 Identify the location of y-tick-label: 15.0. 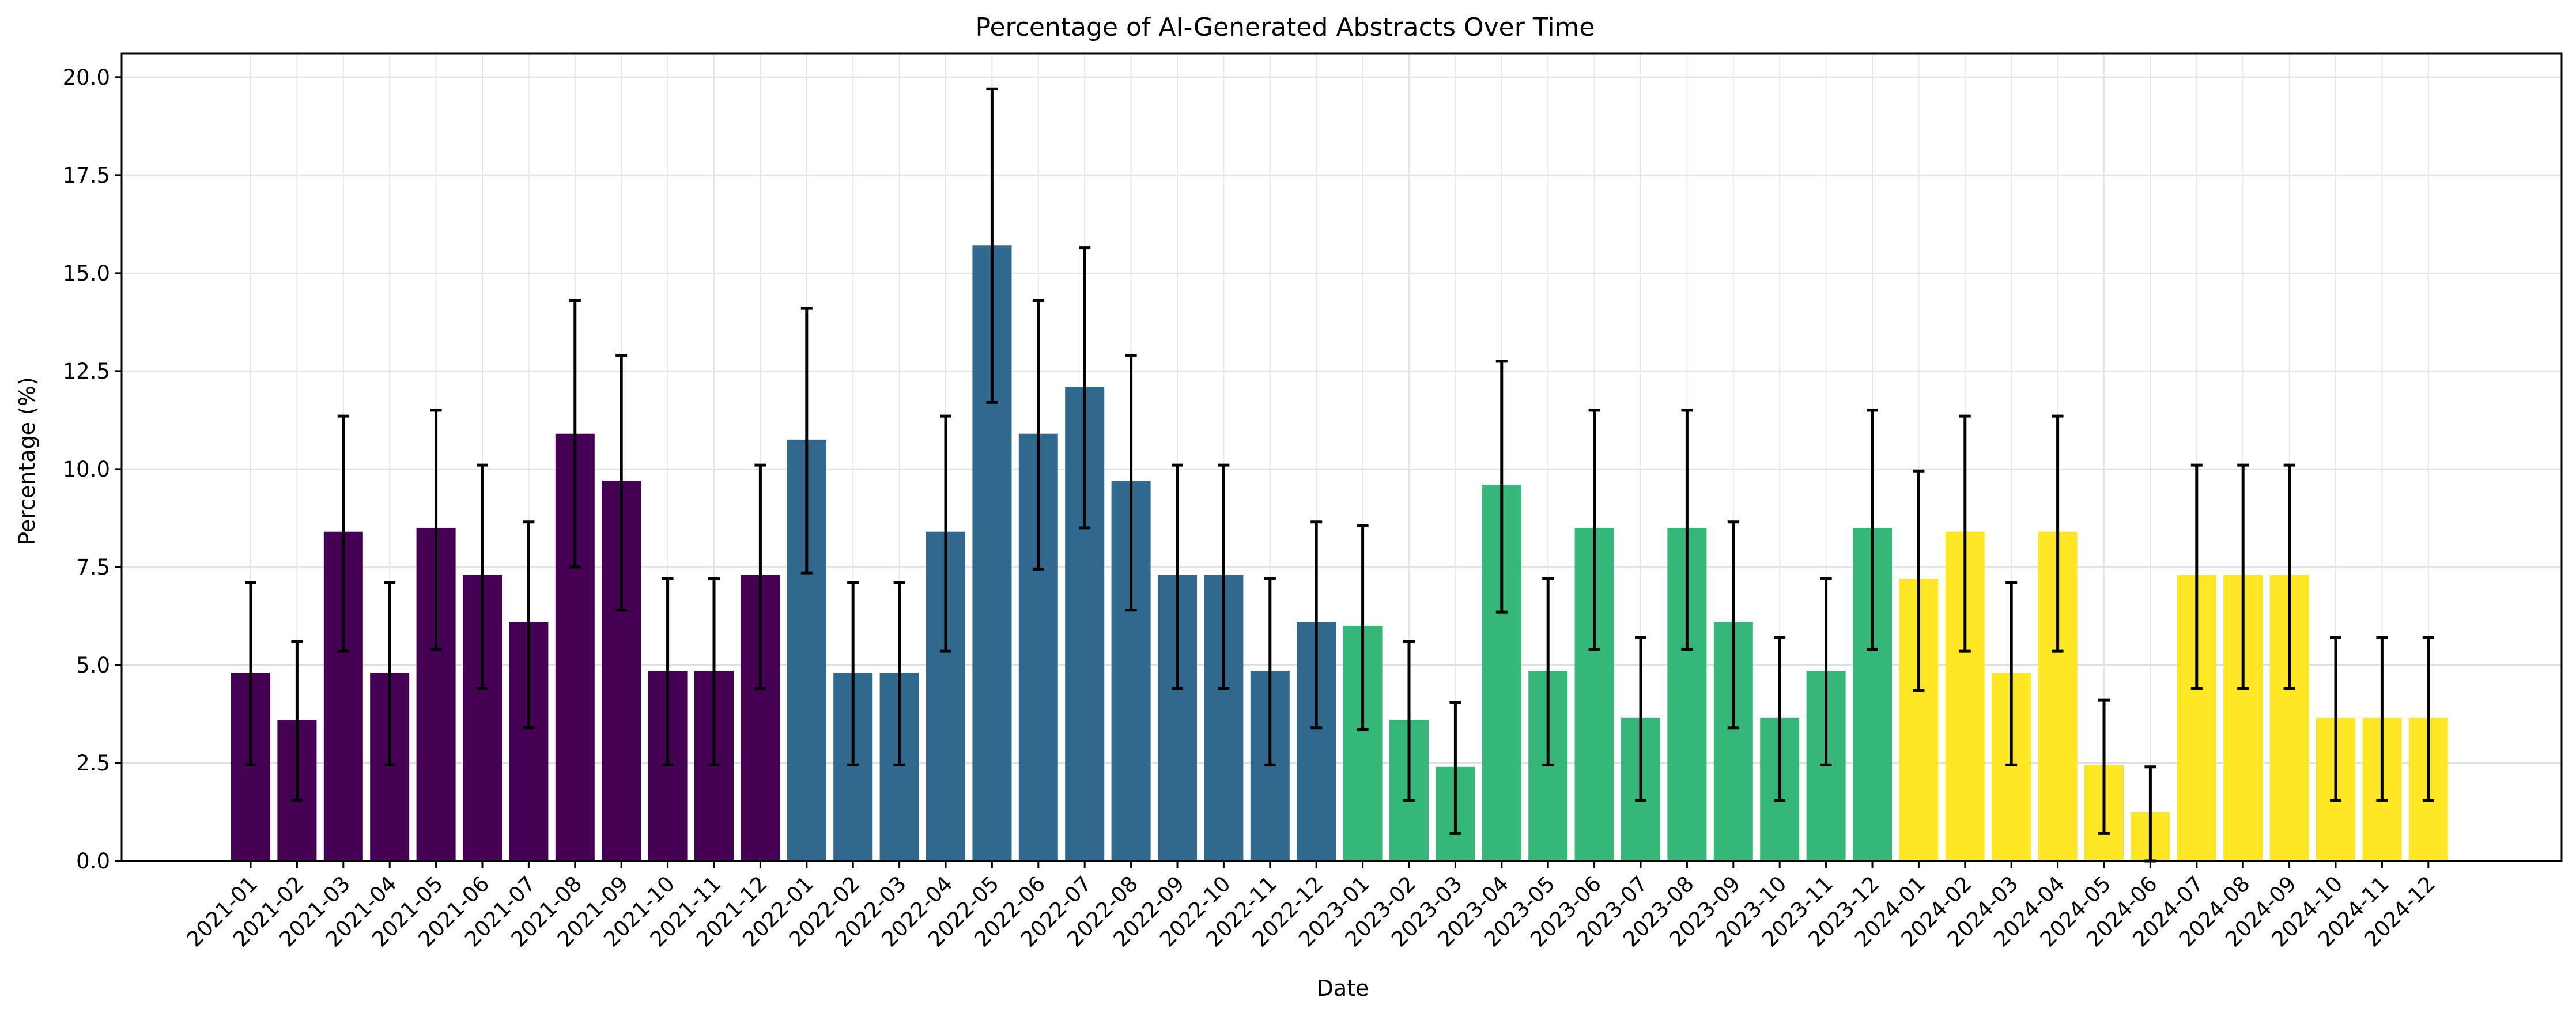
(87, 273).